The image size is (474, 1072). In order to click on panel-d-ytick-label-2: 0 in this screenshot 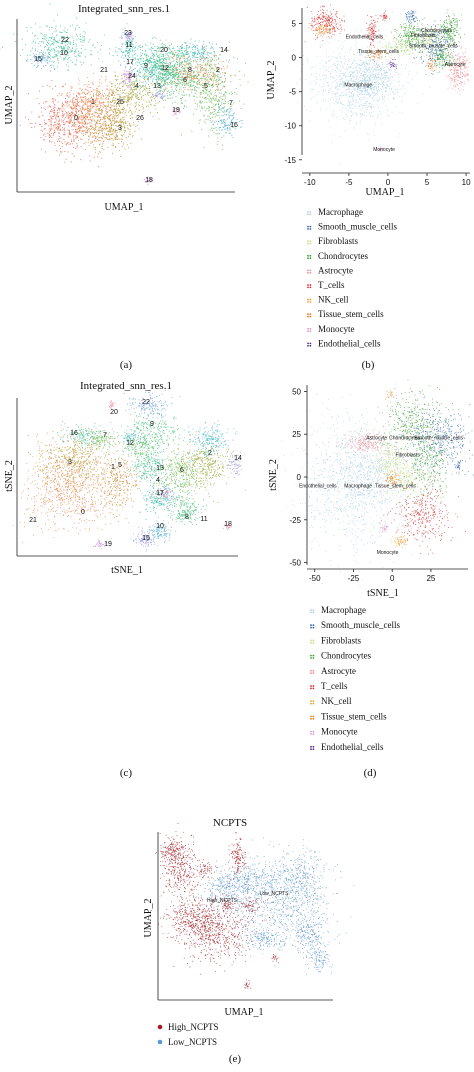, I will do `click(299, 477)`.